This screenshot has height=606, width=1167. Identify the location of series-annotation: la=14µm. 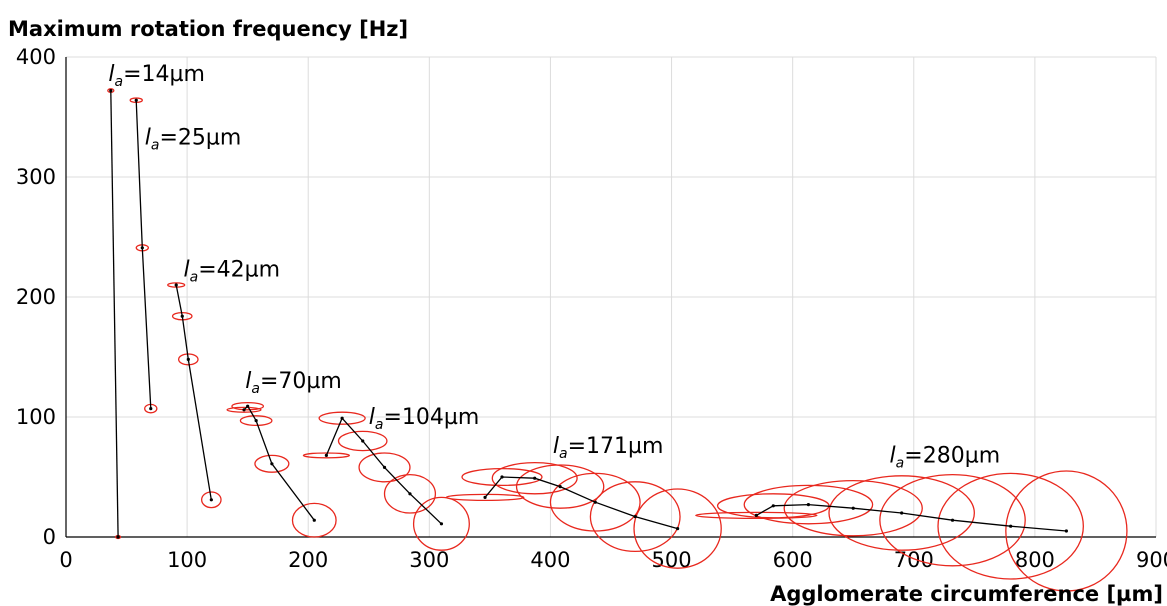
(156, 76).